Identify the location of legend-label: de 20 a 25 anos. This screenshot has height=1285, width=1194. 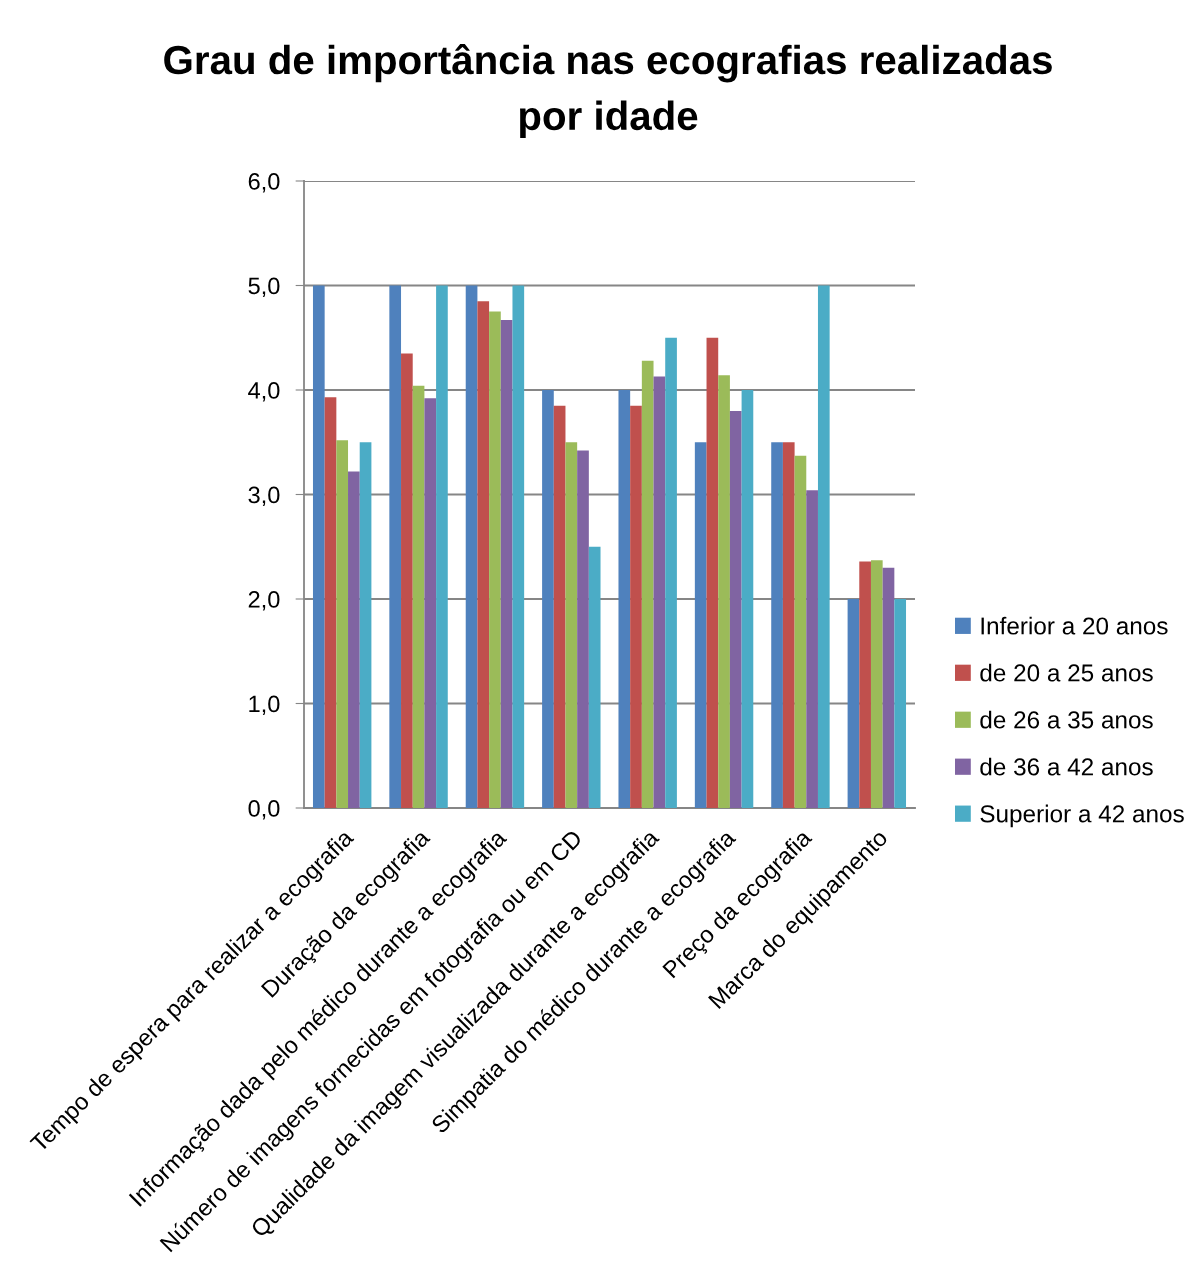
(1066, 672).